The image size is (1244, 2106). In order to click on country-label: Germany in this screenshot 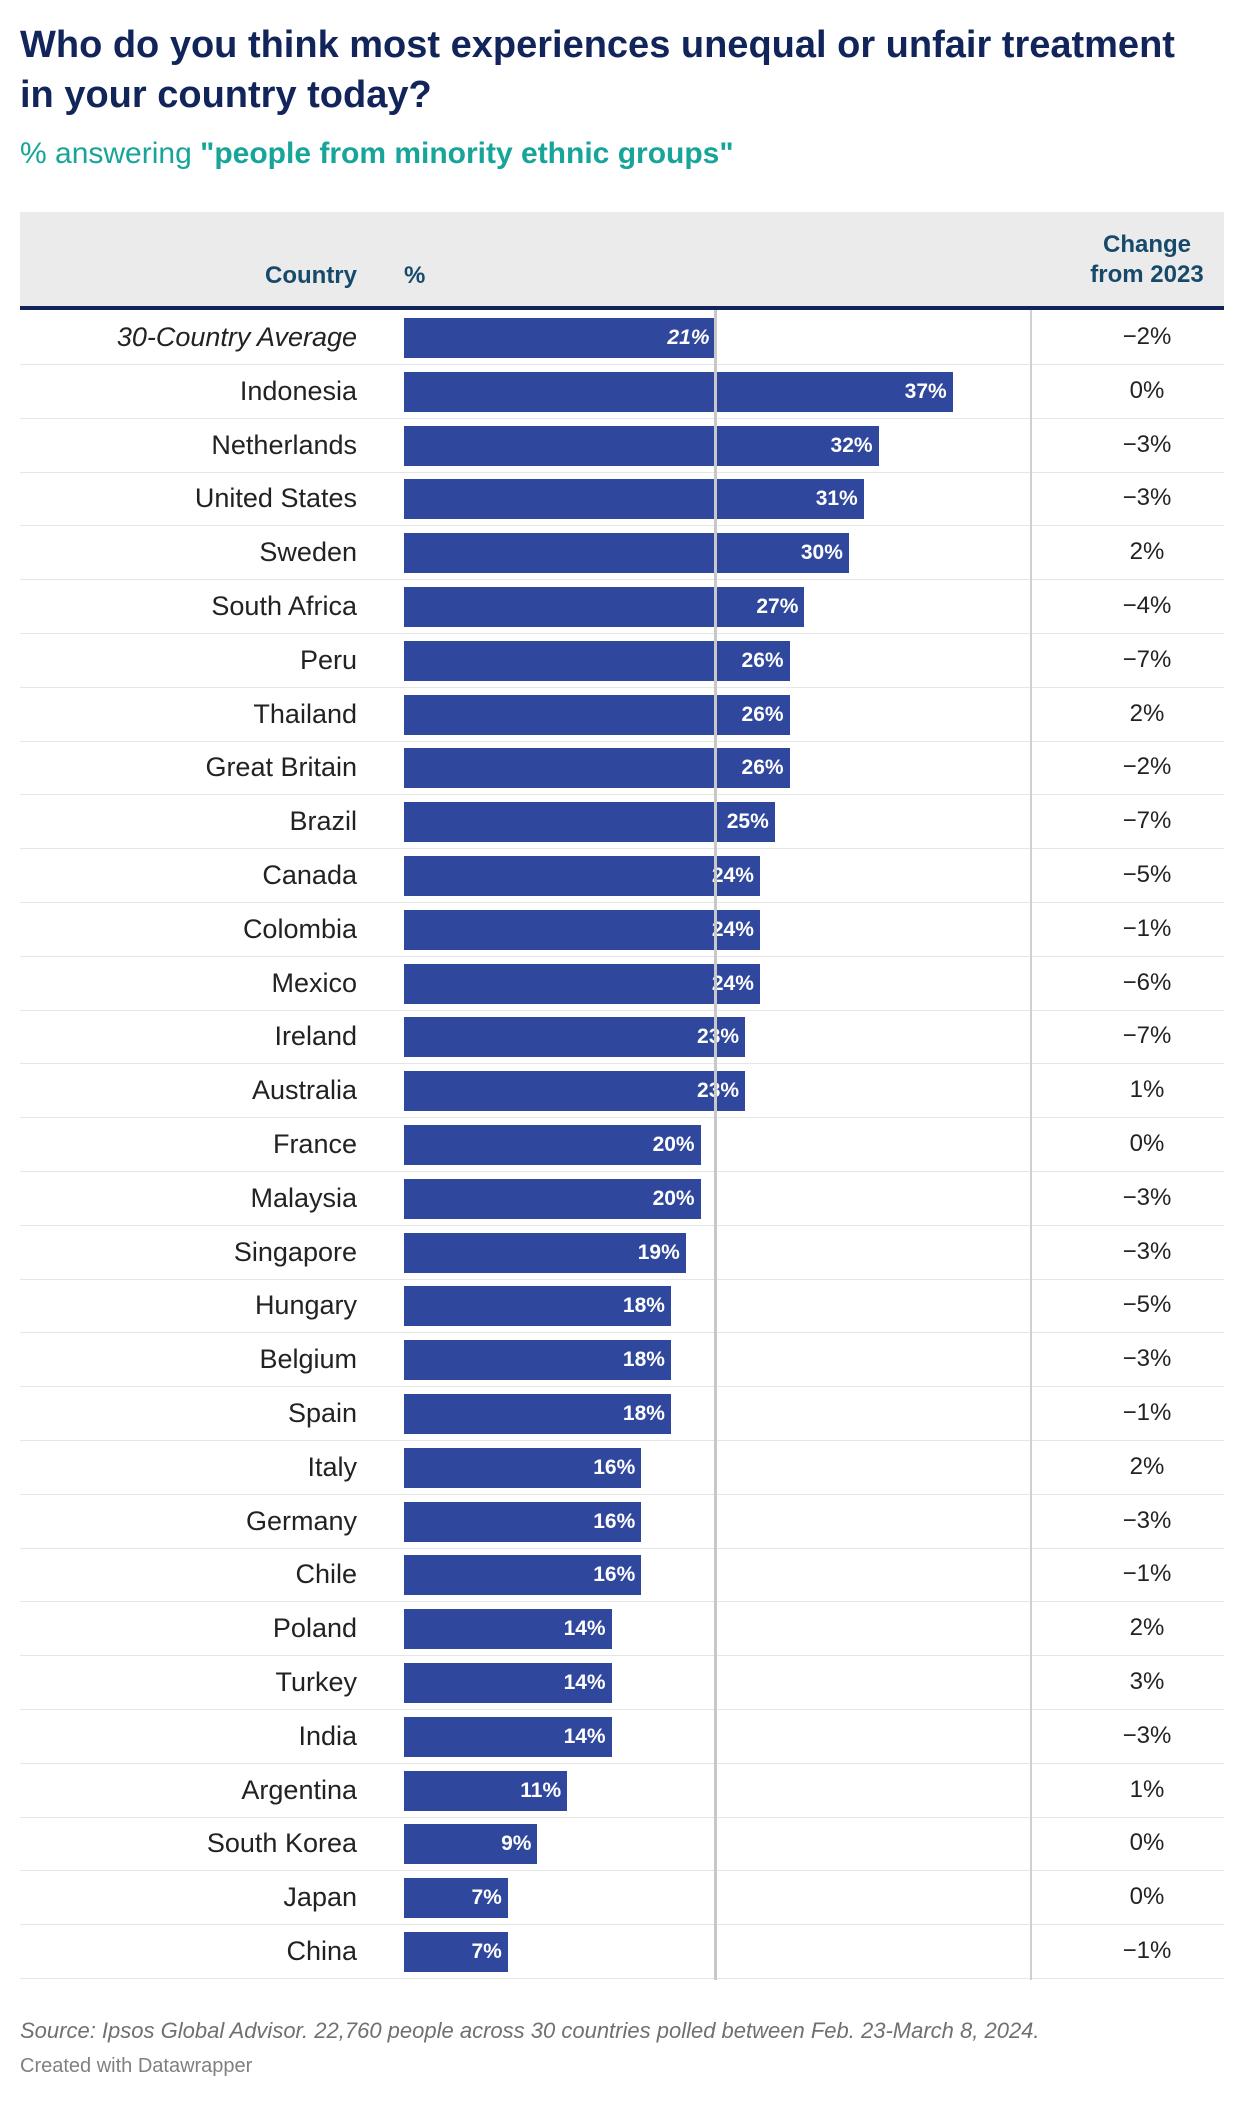, I will do `click(301, 1520)`.